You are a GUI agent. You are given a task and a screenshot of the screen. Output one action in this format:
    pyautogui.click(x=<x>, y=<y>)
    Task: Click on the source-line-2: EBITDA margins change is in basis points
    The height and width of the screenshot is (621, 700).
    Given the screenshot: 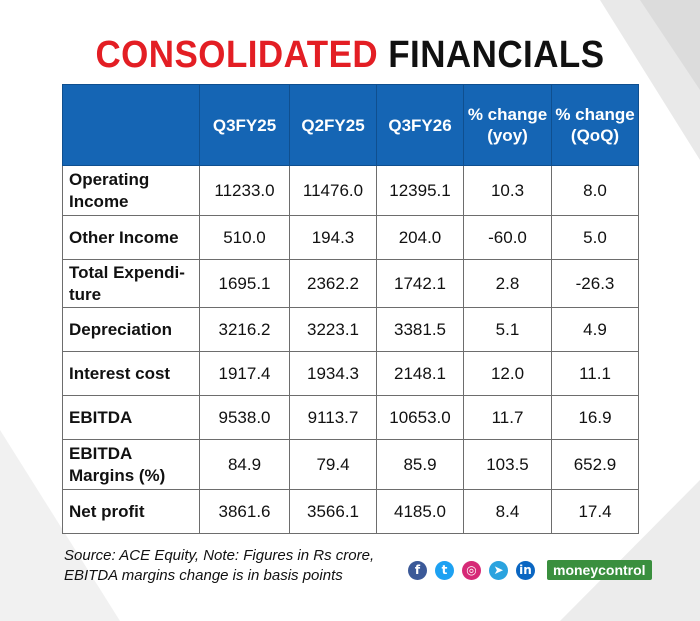 What is the action you would take?
    pyautogui.click(x=203, y=575)
    